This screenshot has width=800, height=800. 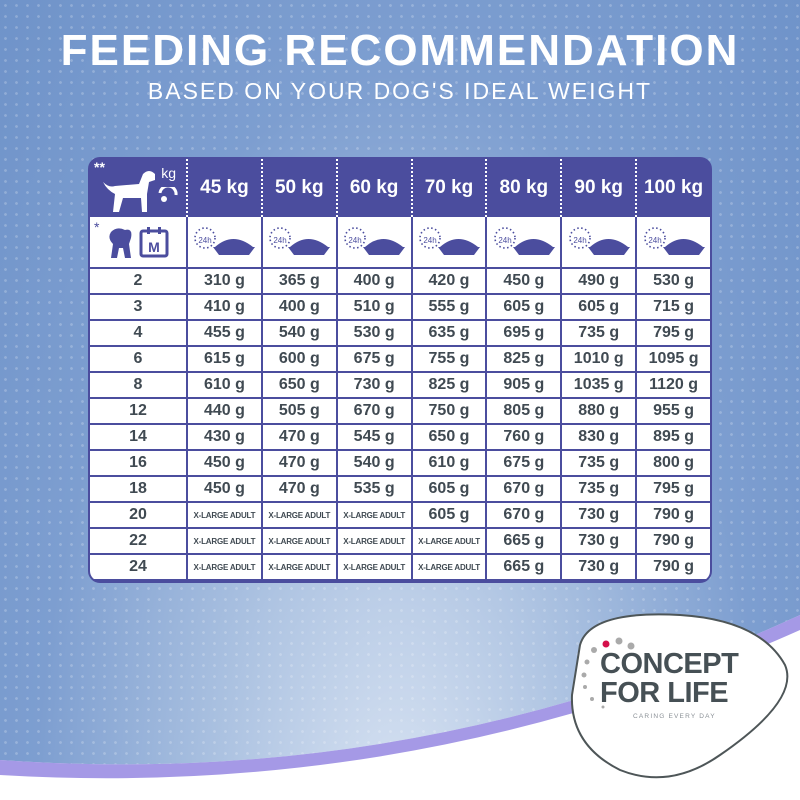 What do you see at coordinates (449, 463) in the screenshot?
I see `portion-cell: 610 g` at bounding box center [449, 463].